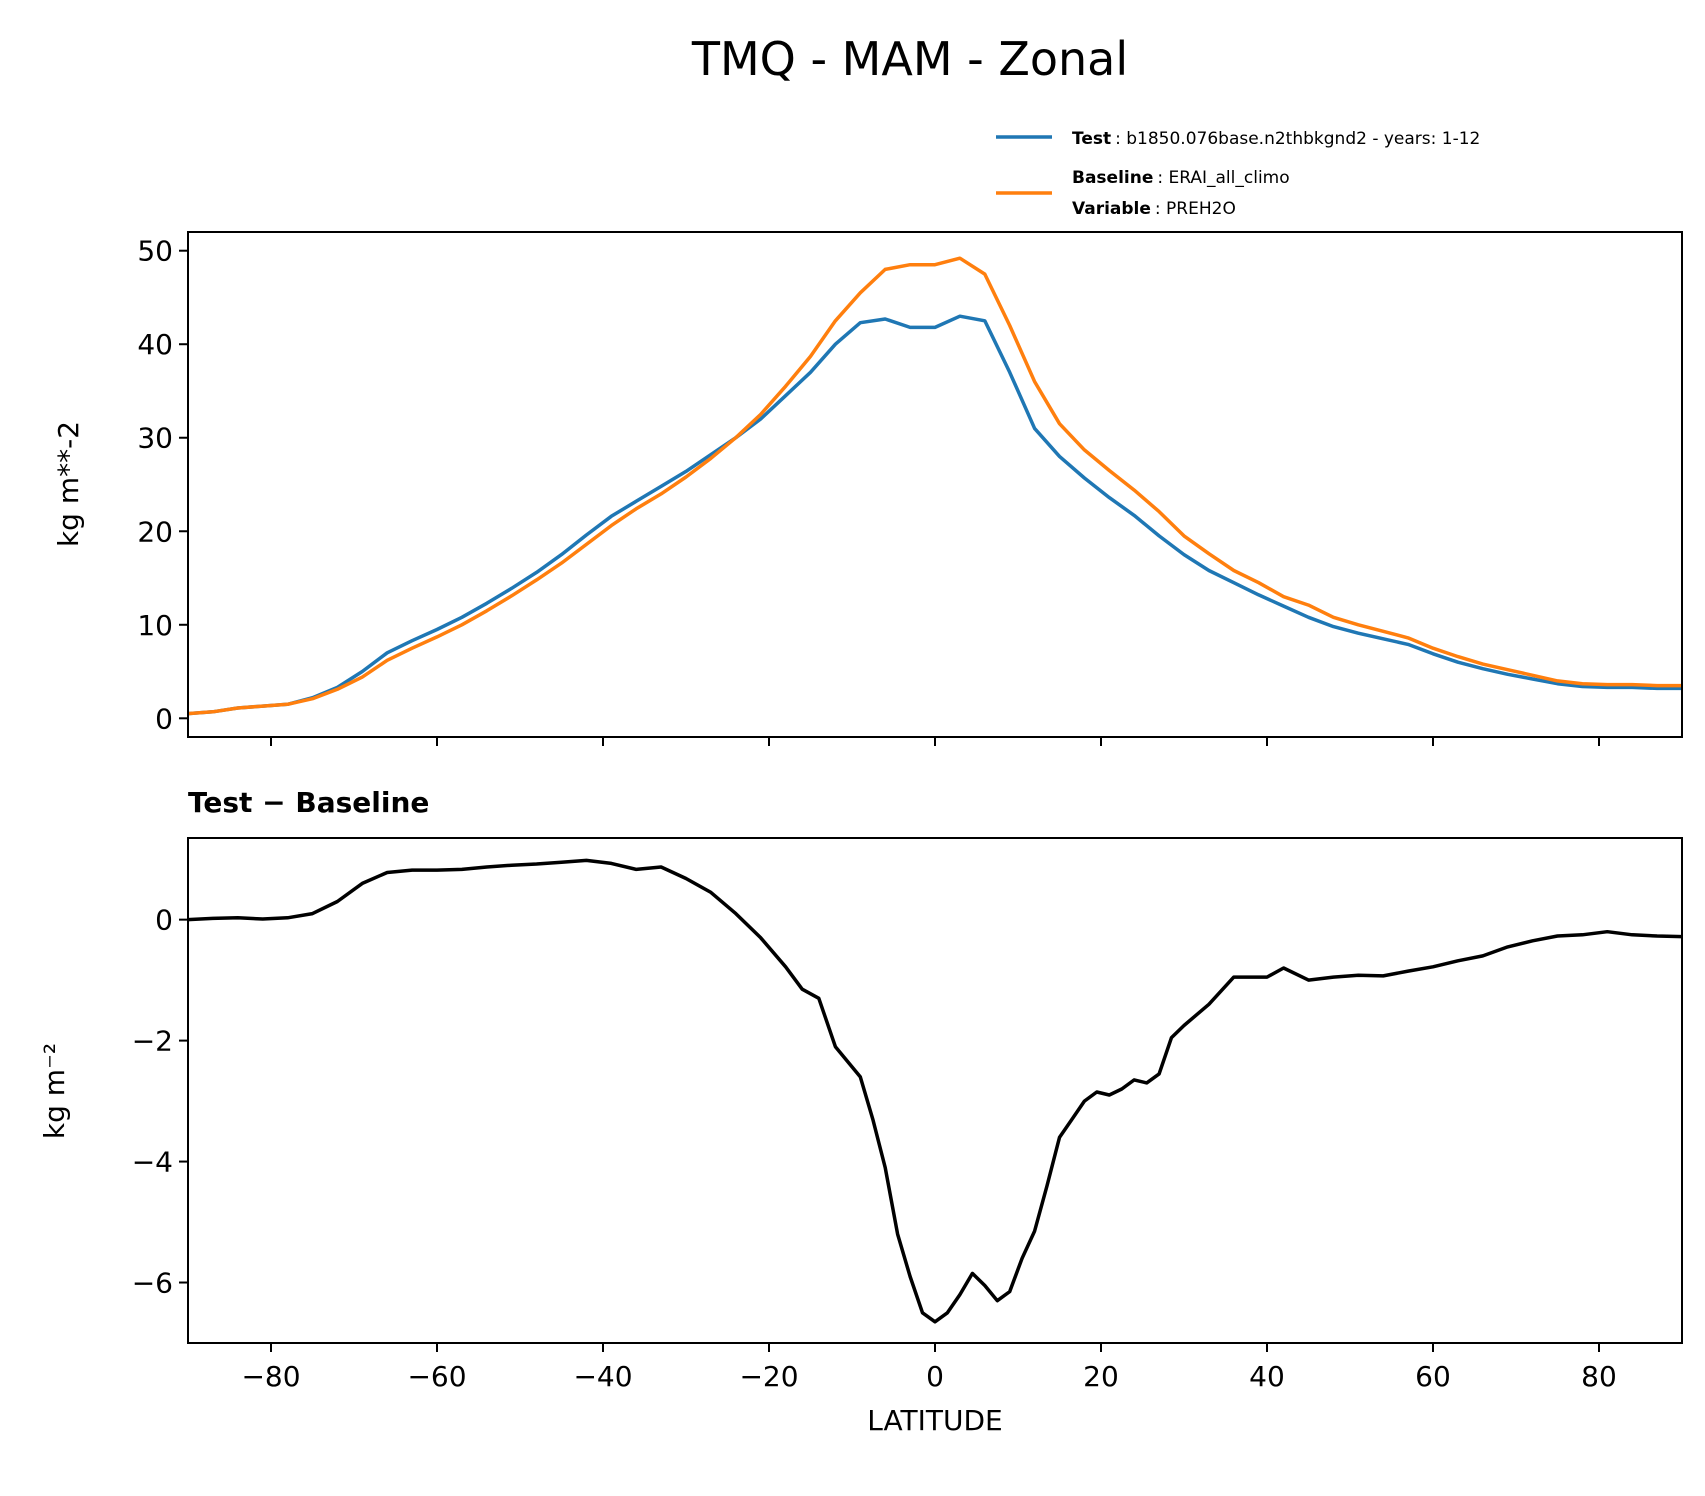 The image size is (1705, 1496). Describe the element at coordinates (935, 1376) in the screenshot. I see `bottom-xtick-label: 0` at that location.